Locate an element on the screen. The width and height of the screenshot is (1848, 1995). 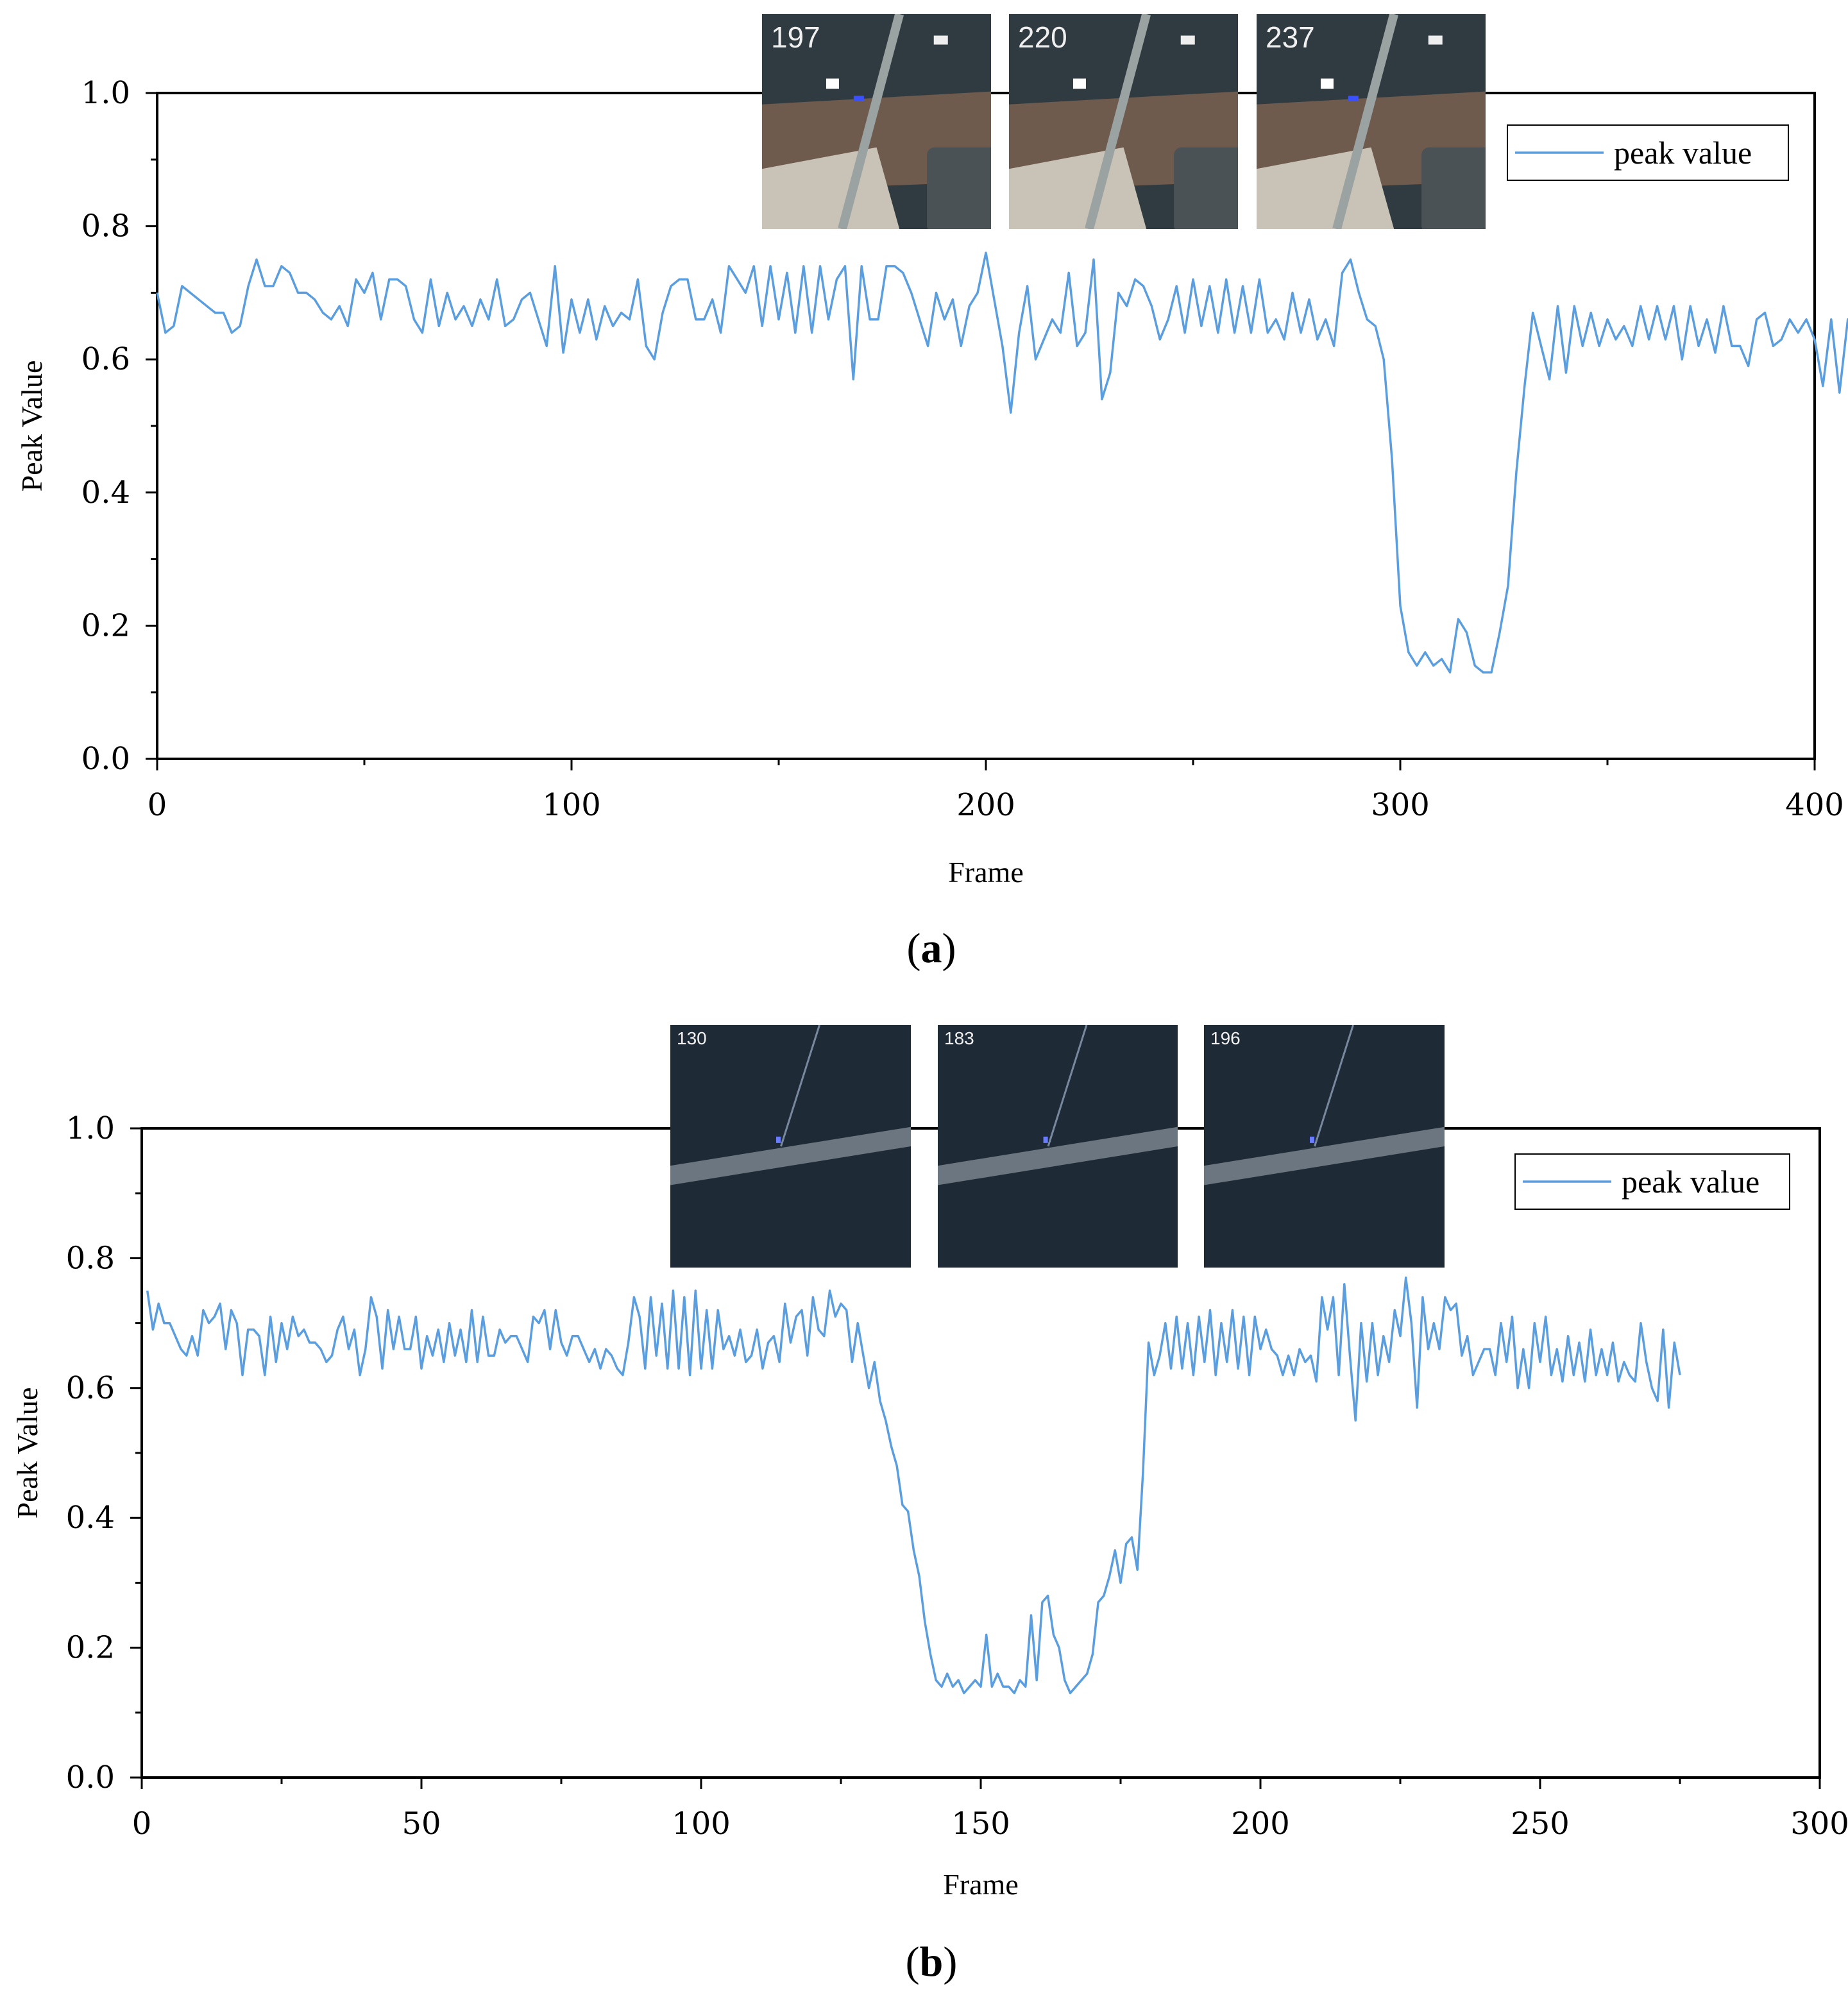
thumbnail-frame-number: 130 is located at coordinates (692, 1038).